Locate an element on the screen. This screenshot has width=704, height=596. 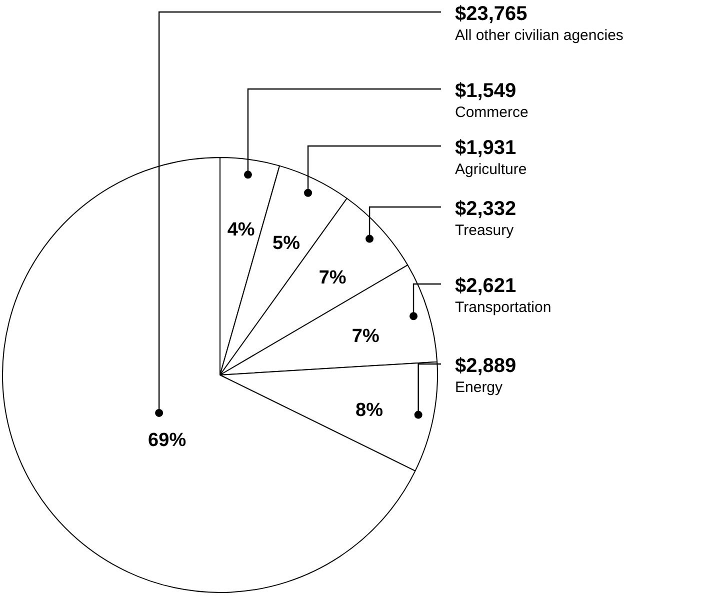
text: 69% is located at coordinates (167, 441).